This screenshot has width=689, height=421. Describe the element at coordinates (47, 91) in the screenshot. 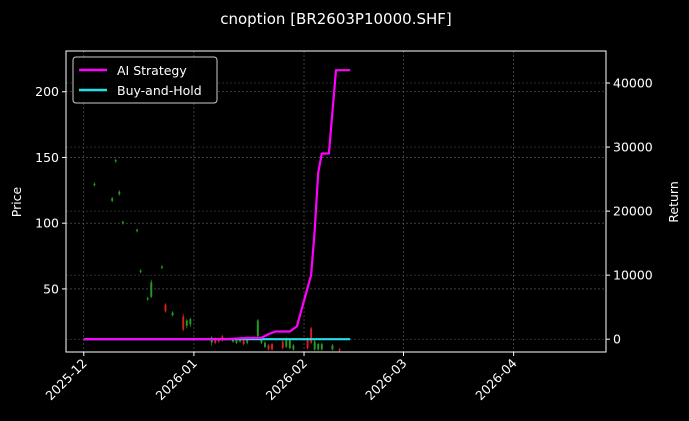

I see `y-tick-label: 200` at that location.